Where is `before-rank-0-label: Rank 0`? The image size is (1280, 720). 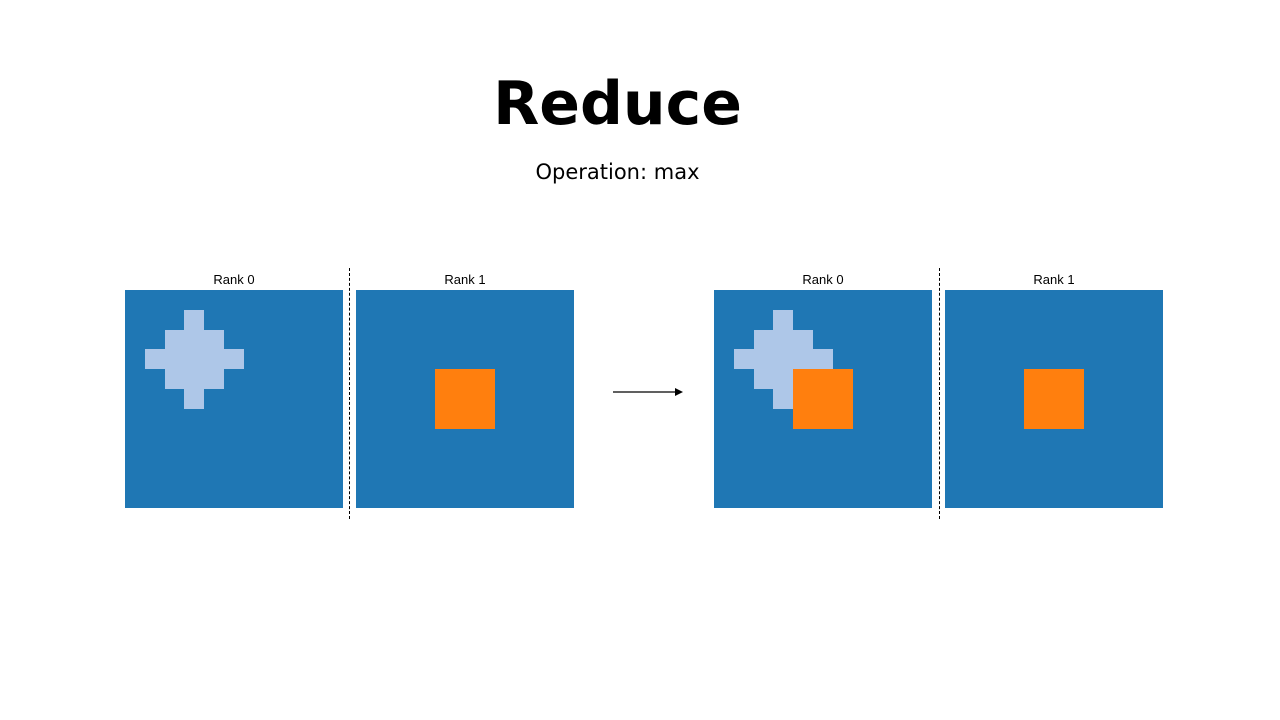 before-rank-0-label: Rank 0 is located at coordinates (234, 279).